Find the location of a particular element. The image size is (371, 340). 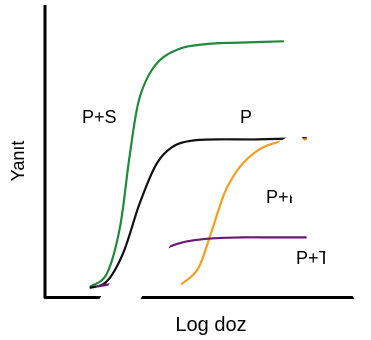

watermark-stripe-right is located at coordinates (356, 126).